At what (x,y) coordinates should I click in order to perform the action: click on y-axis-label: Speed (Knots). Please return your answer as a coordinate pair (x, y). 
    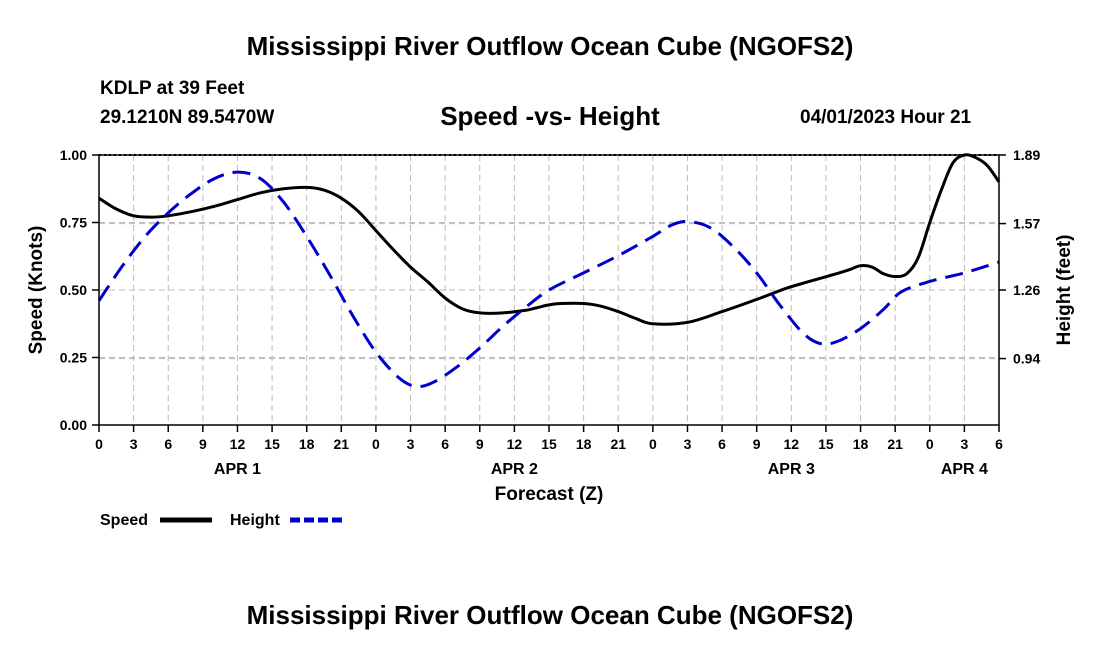
    Looking at the image, I should click on (36, 290).